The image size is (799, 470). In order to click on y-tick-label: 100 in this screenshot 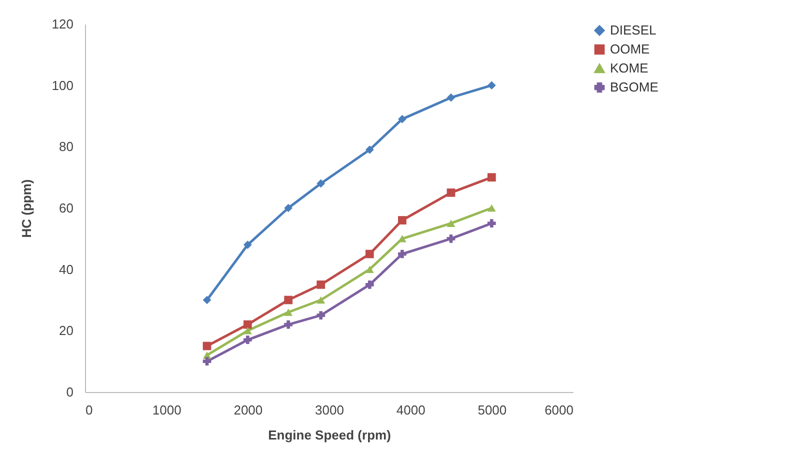, I will do `click(63, 85)`.